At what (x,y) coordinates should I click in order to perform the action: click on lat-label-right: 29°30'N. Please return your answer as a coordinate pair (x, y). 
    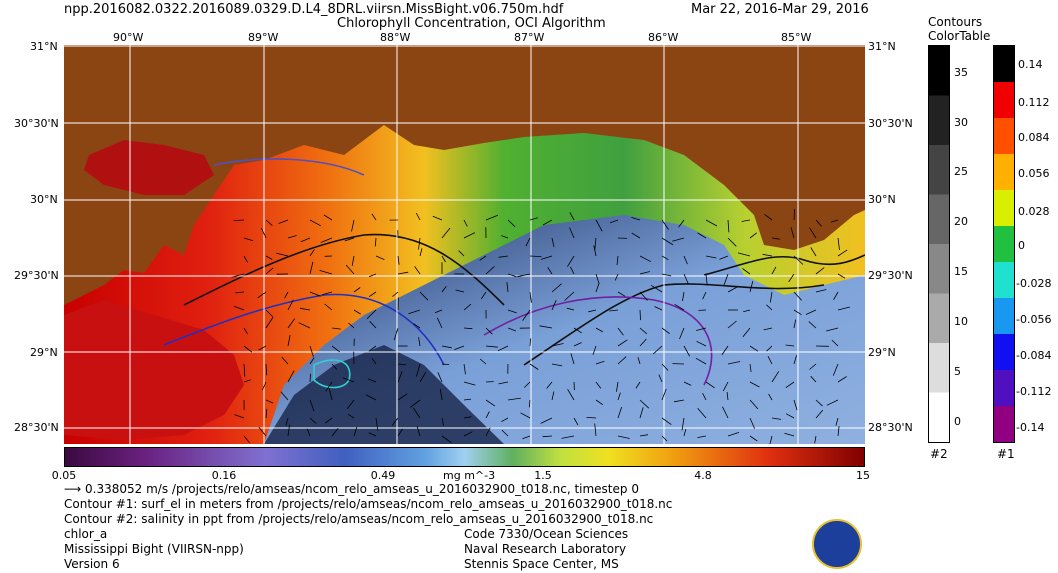
    Looking at the image, I should click on (890, 275).